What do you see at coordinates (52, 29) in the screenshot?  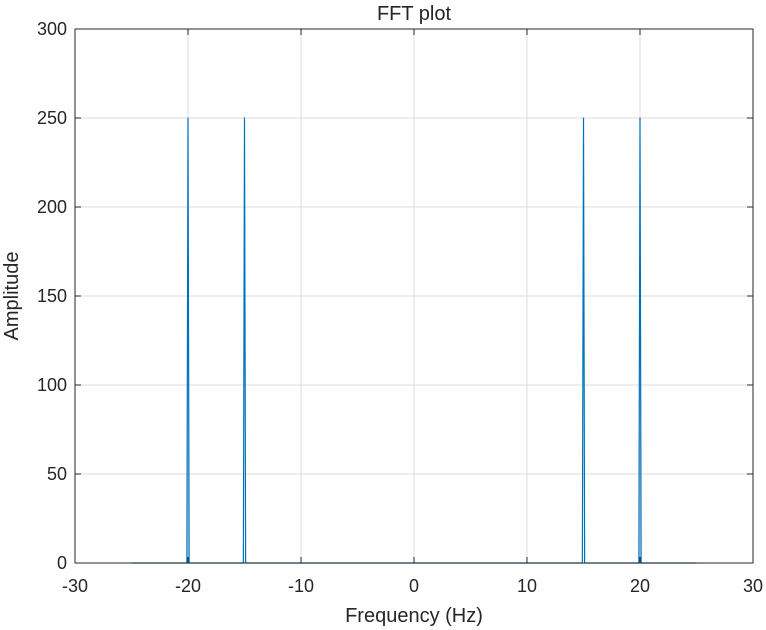 I see `y-tick-label: 300` at bounding box center [52, 29].